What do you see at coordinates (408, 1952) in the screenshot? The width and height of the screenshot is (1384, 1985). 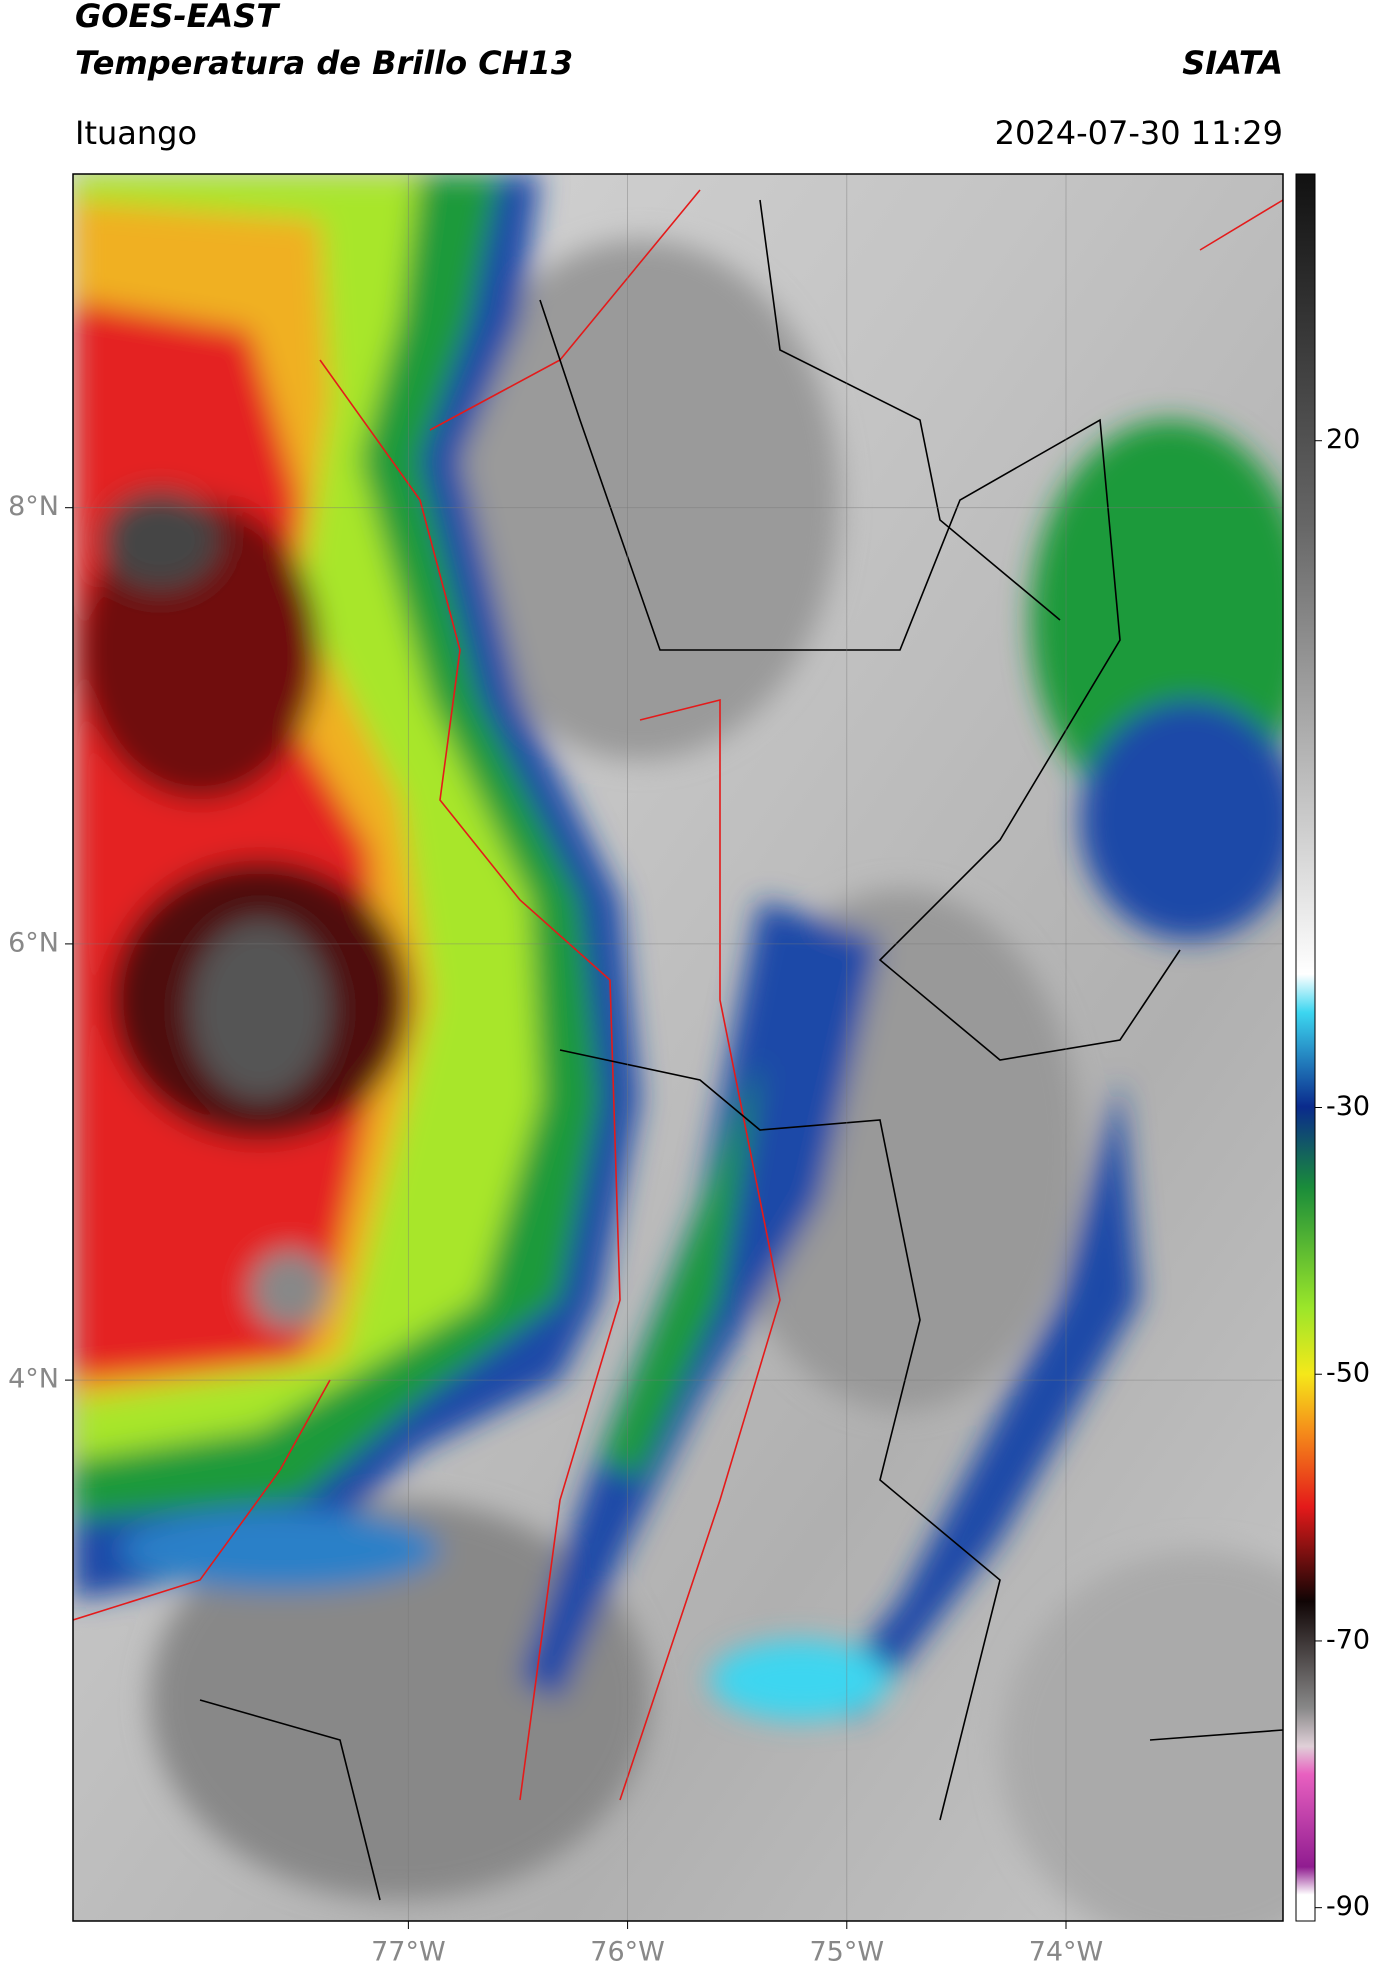 I see `lon-tick-label: 77°W` at bounding box center [408, 1952].